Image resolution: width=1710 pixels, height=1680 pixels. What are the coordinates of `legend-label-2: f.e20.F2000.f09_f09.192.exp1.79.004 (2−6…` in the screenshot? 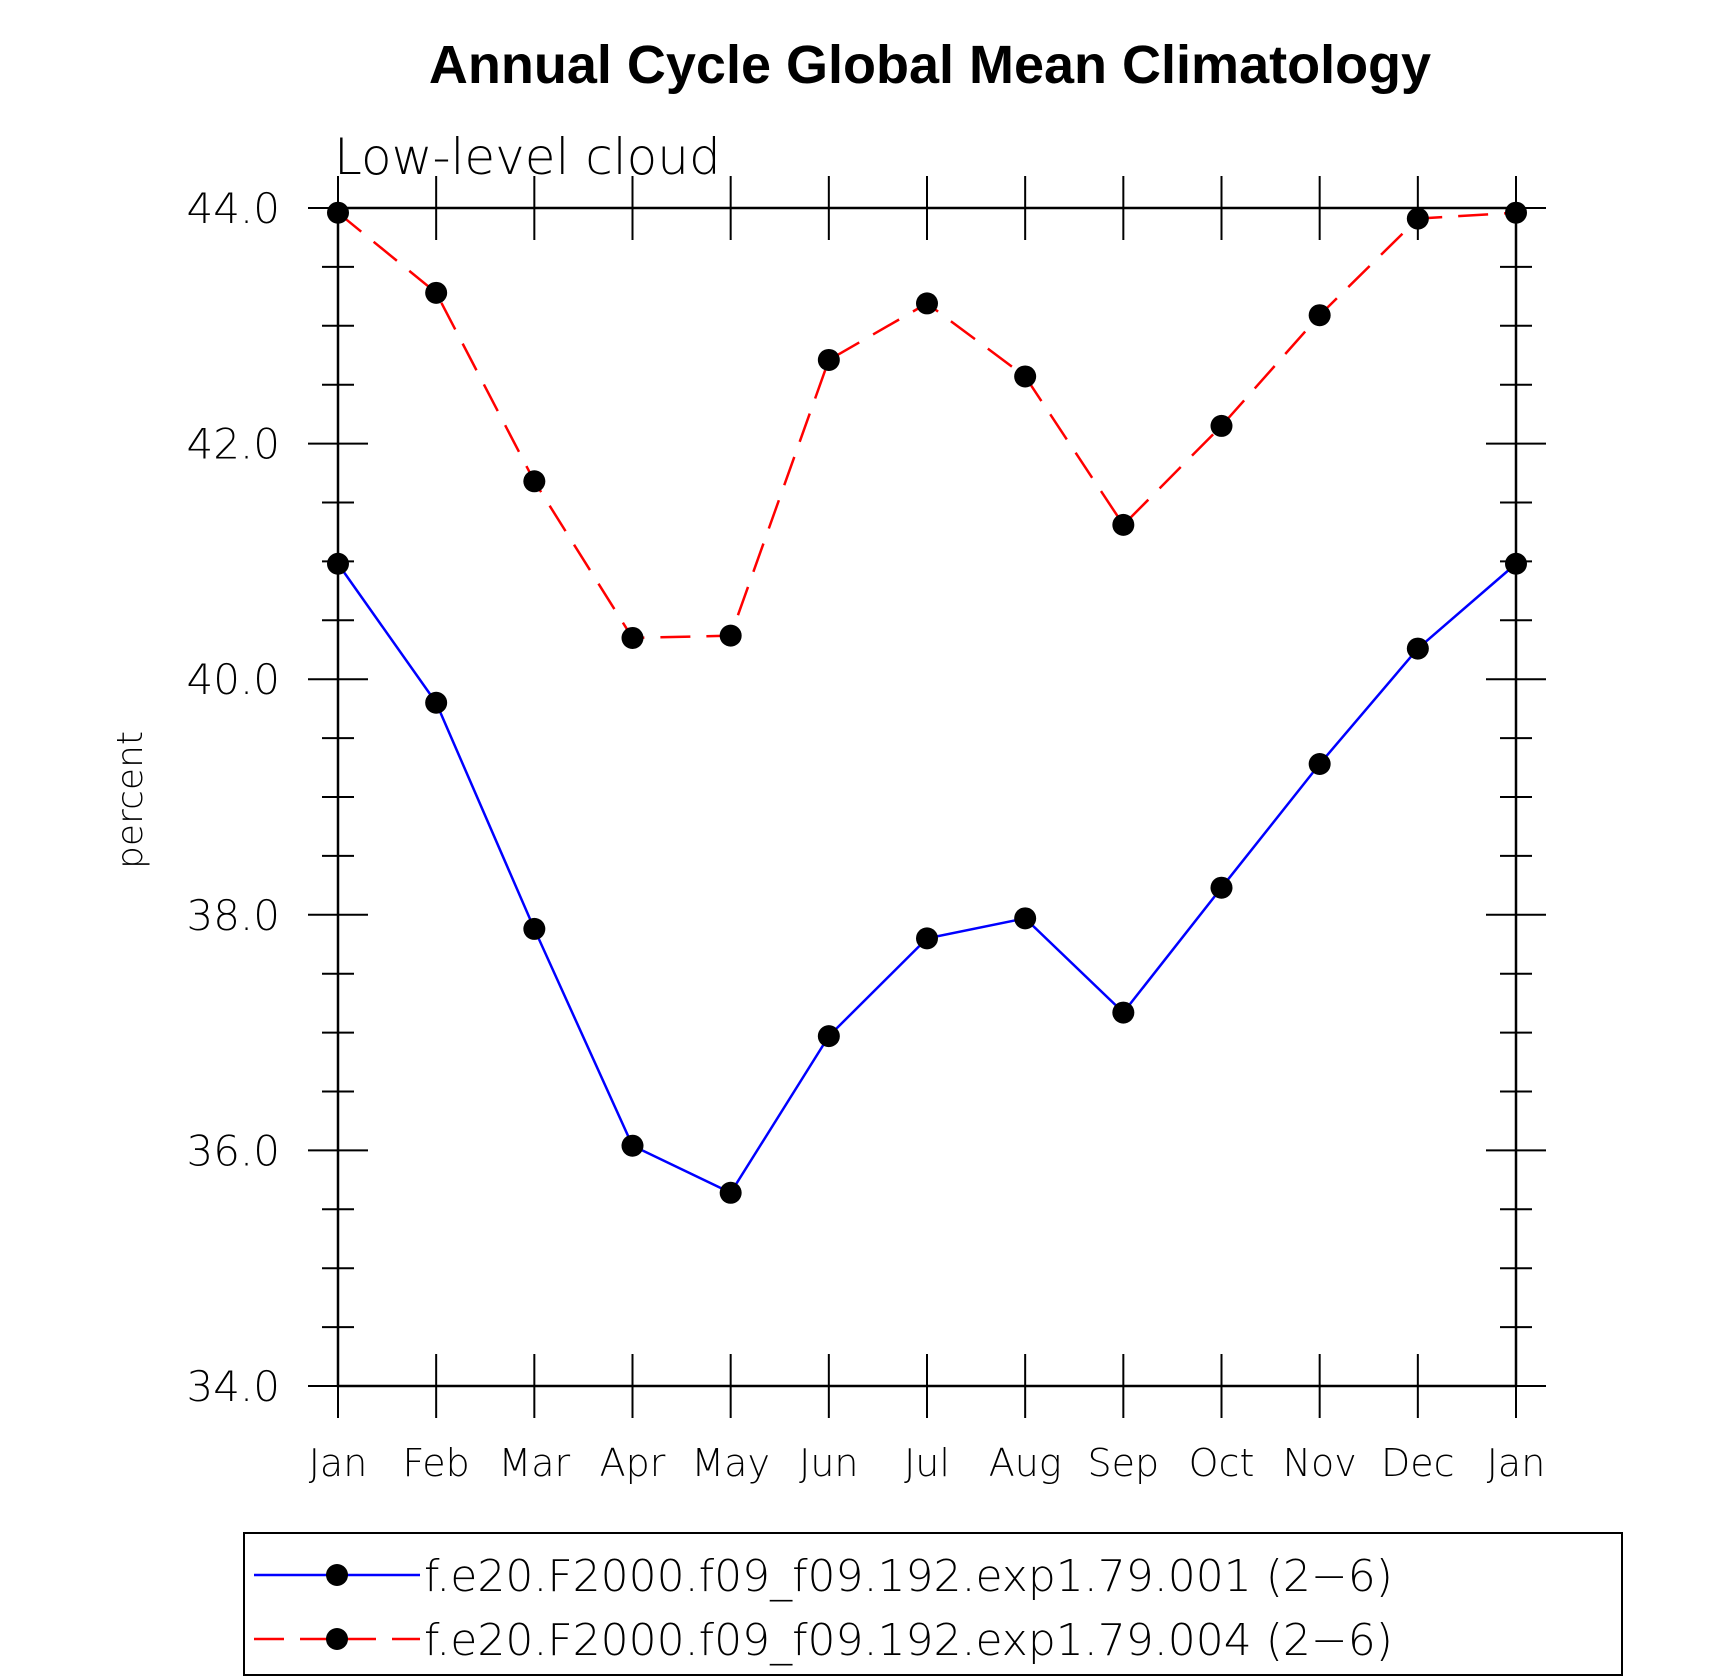 It's located at (908, 1640).